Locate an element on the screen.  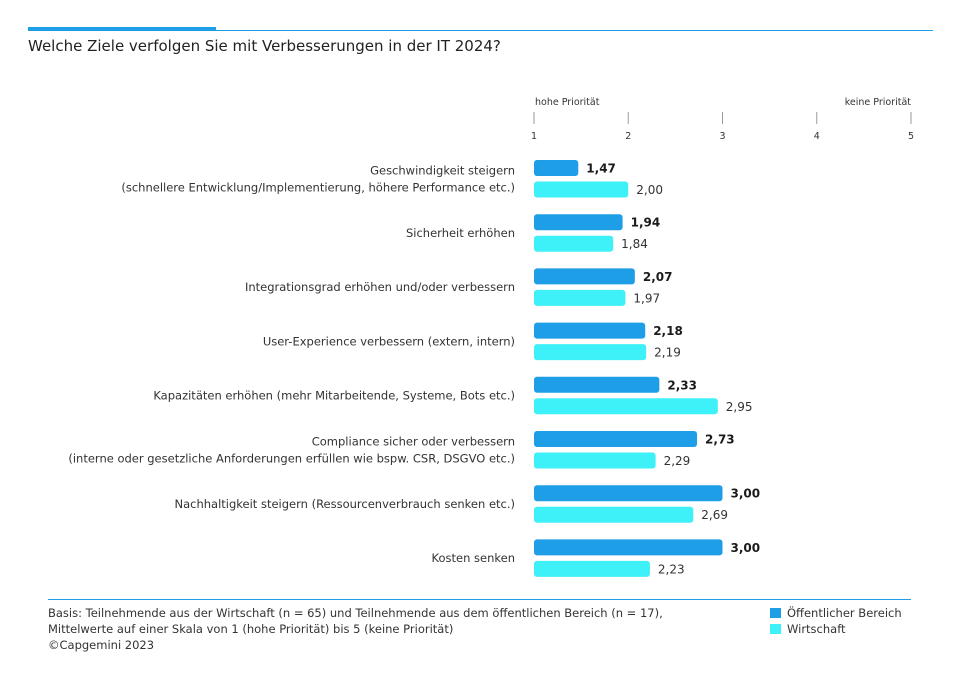
x-tick-label: 3 is located at coordinates (722, 136).